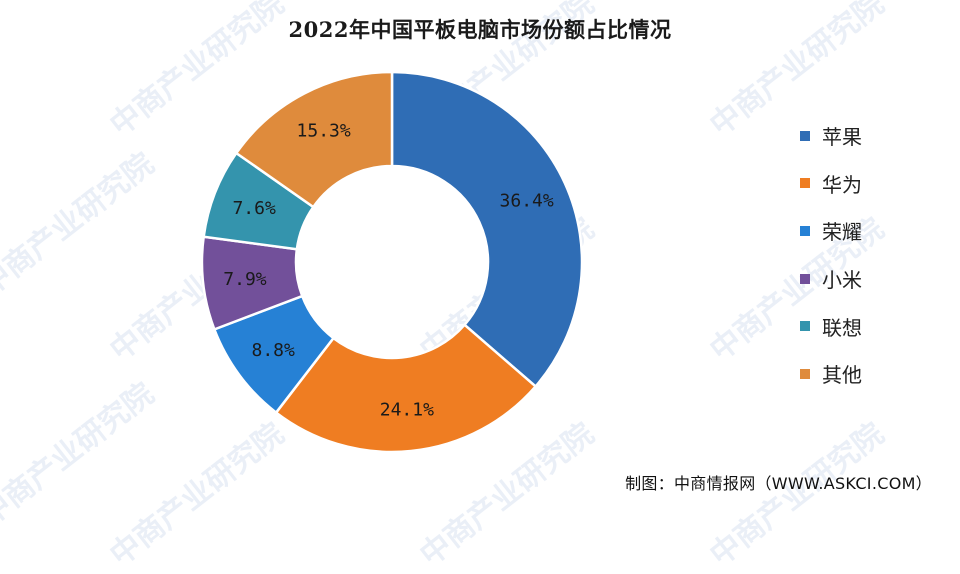 Image resolution: width=960 pixels, height=574 pixels. What do you see at coordinates (480, 29) in the screenshot?
I see `chart-title: 2022年中国平板电脑市场份额占比情况` at bounding box center [480, 29].